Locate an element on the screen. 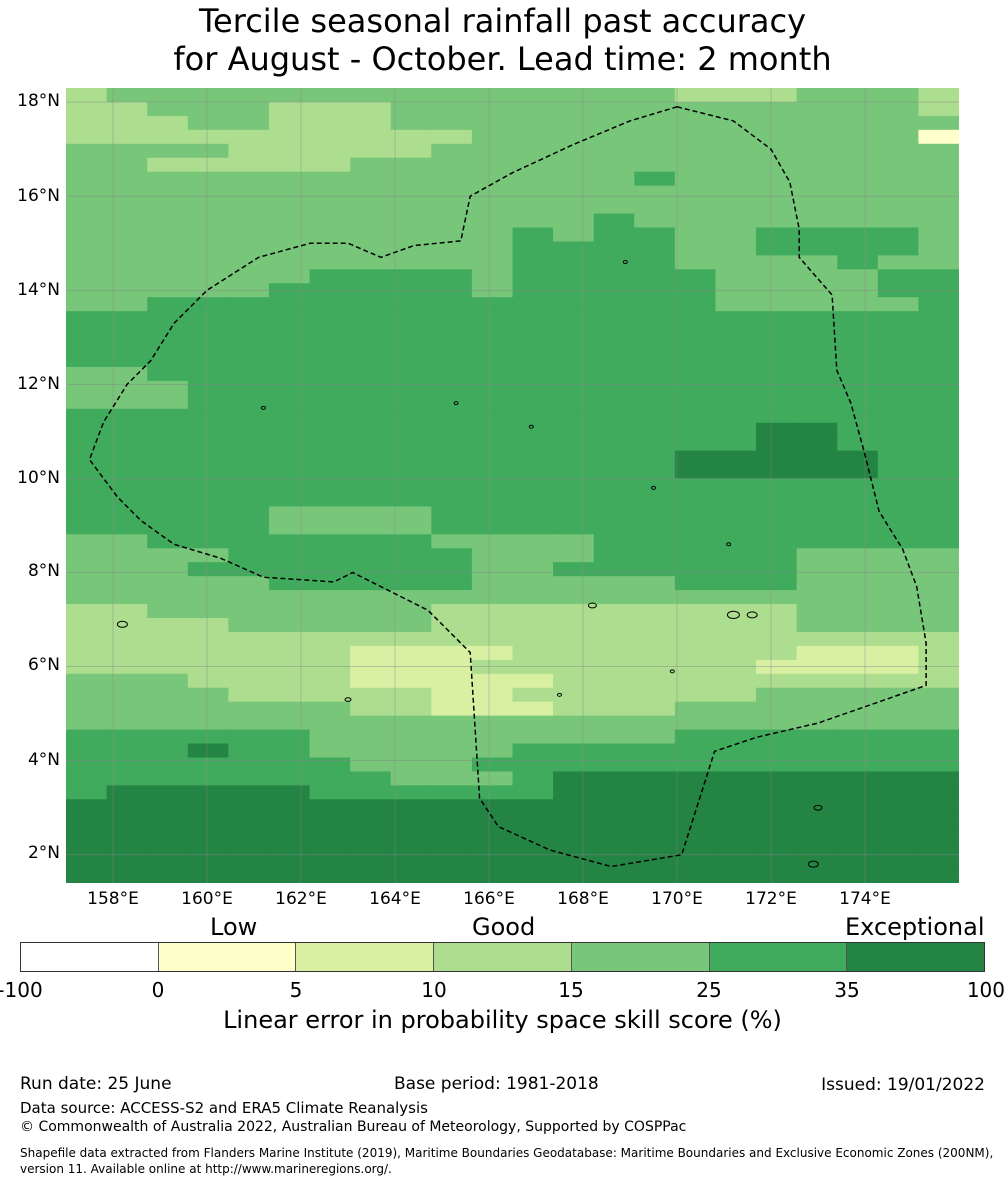 The image size is (1005, 1185). lat-label-8: 8°N is located at coordinates (43, 571).